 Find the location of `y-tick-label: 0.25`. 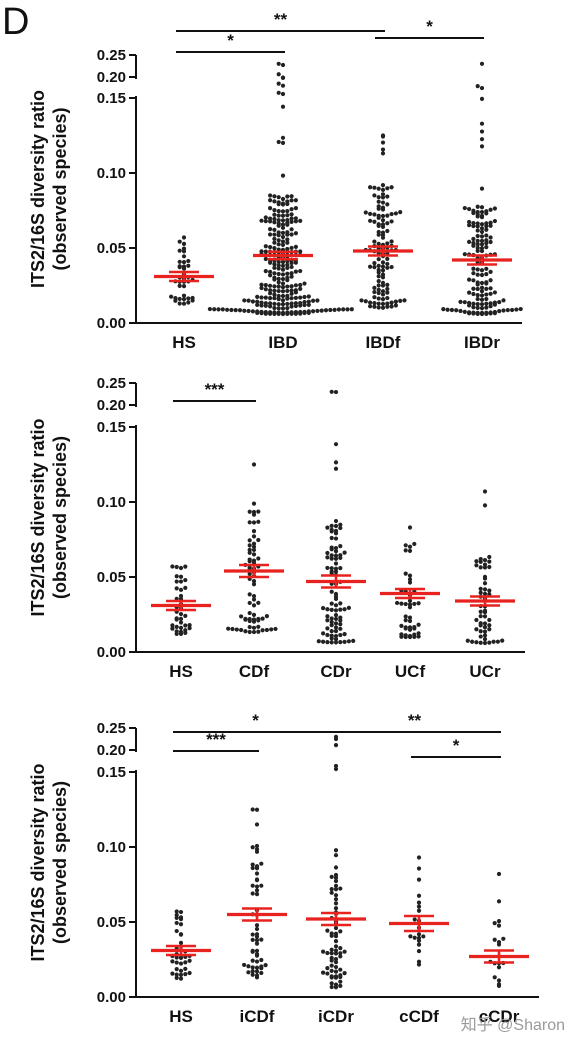

y-tick-label: 0.25 is located at coordinates (111, 383).